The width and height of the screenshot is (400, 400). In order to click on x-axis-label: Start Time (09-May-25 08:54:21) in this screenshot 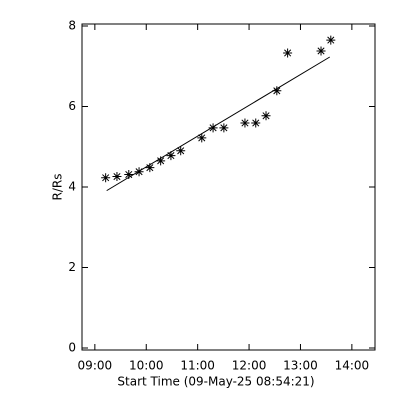, I will do `click(215, 382)`.